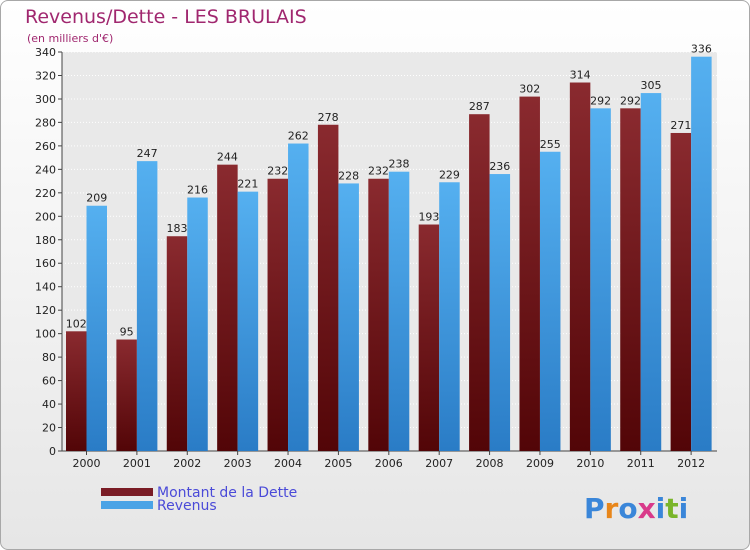 This screenshot has width=750, height=550. I want to click on y-tick-label: 140, so click(45, 287).